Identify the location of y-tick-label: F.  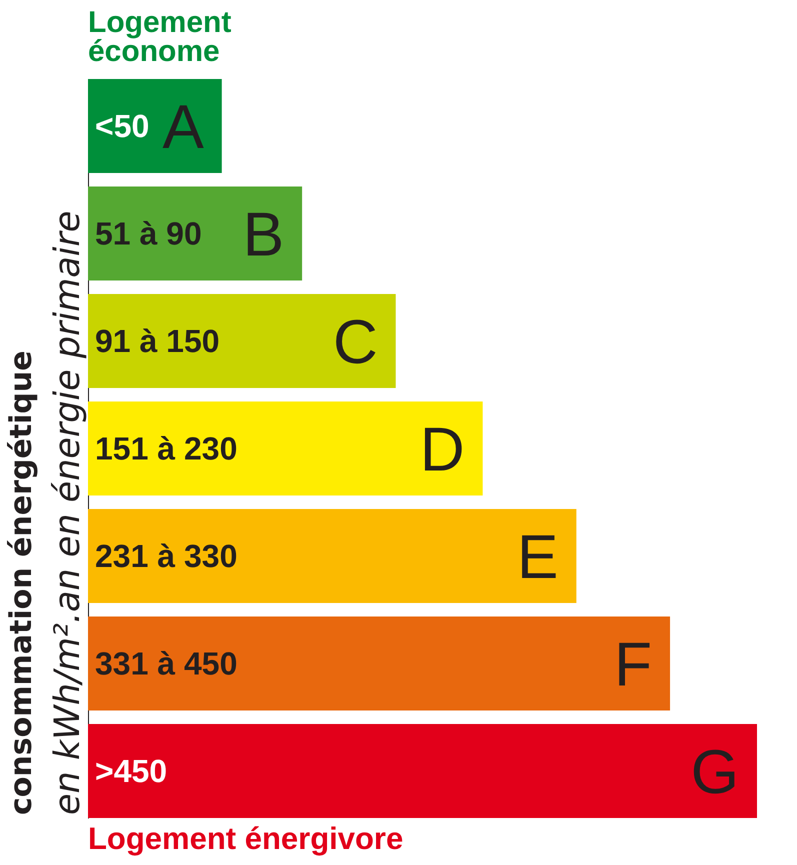
(633, 665).